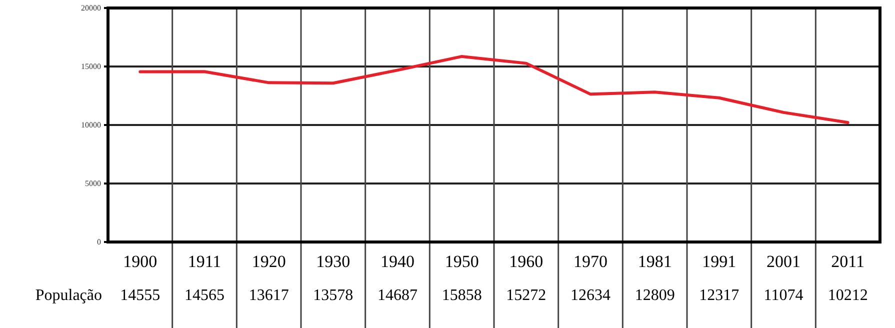 The width and height of the screenshot is (895, 328). What do you see at coordinates (91, 8) in the screenshot?
I see `y-tick-label: 20000` at bounding box center [91, 8].